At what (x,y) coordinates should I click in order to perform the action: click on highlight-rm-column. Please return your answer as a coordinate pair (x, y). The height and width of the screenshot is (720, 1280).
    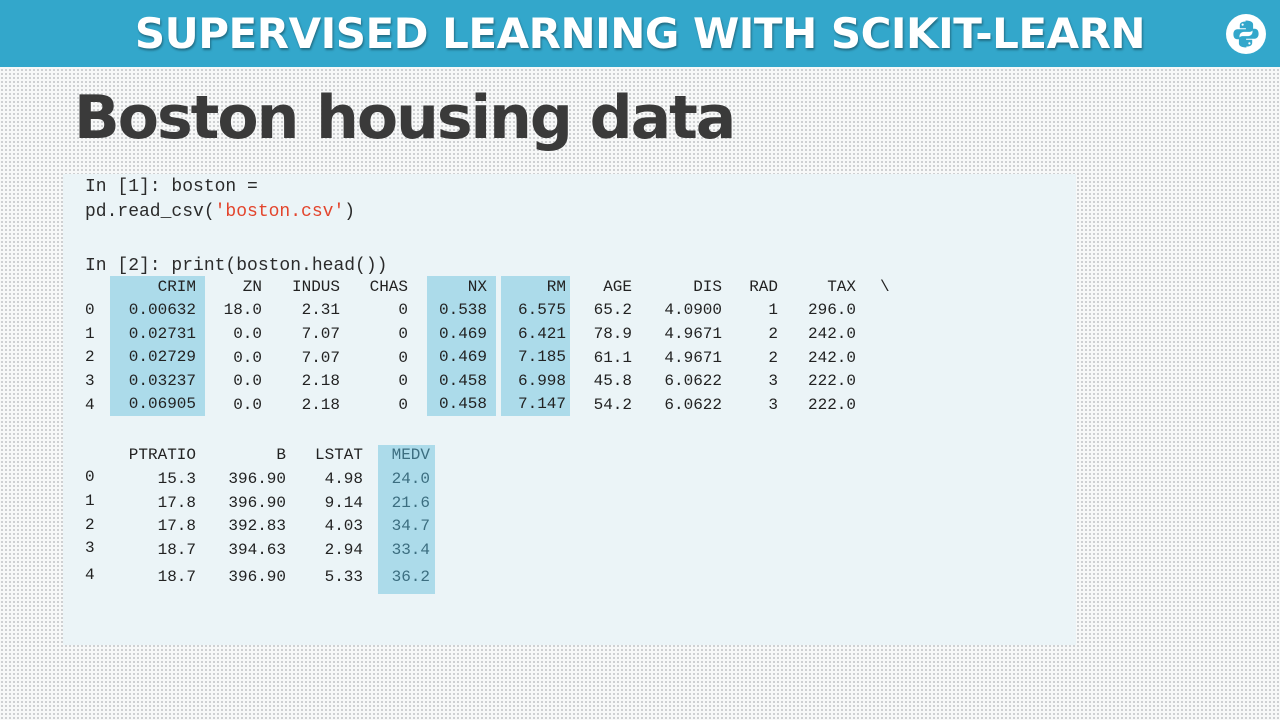
    Looking at the image, I should click on (535, 346).